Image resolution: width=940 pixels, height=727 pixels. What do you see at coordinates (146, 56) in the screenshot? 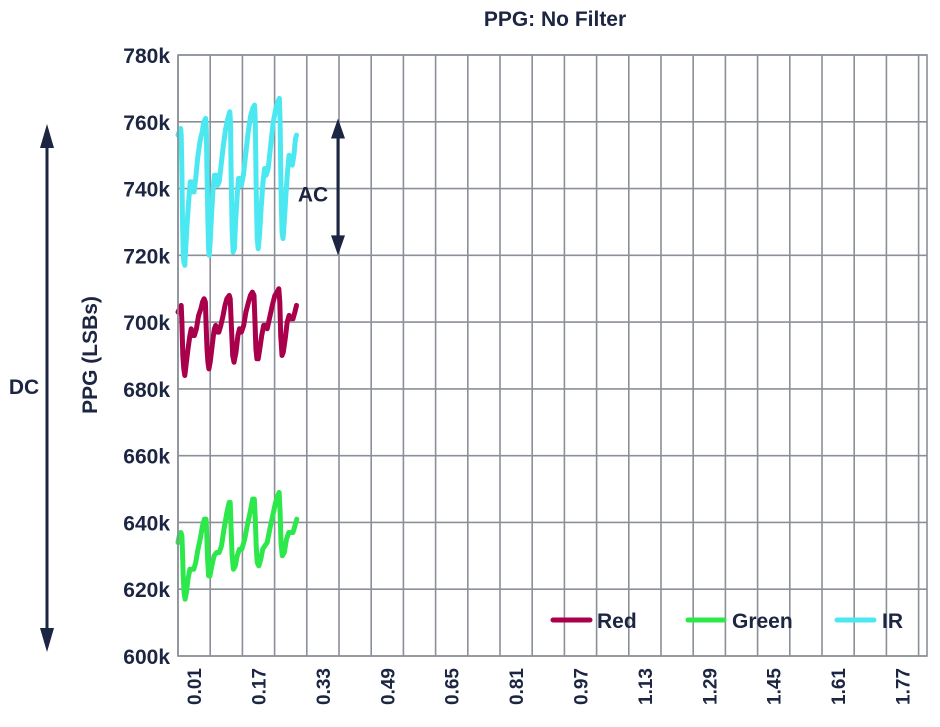
I see `y-tick-label: 780k` at bounding box center [146, 56].